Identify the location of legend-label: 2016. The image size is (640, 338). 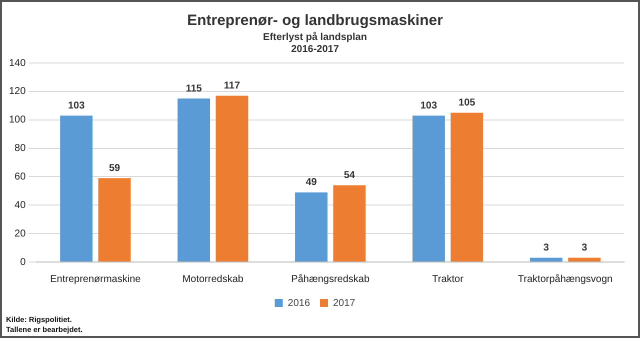
(299, 303).